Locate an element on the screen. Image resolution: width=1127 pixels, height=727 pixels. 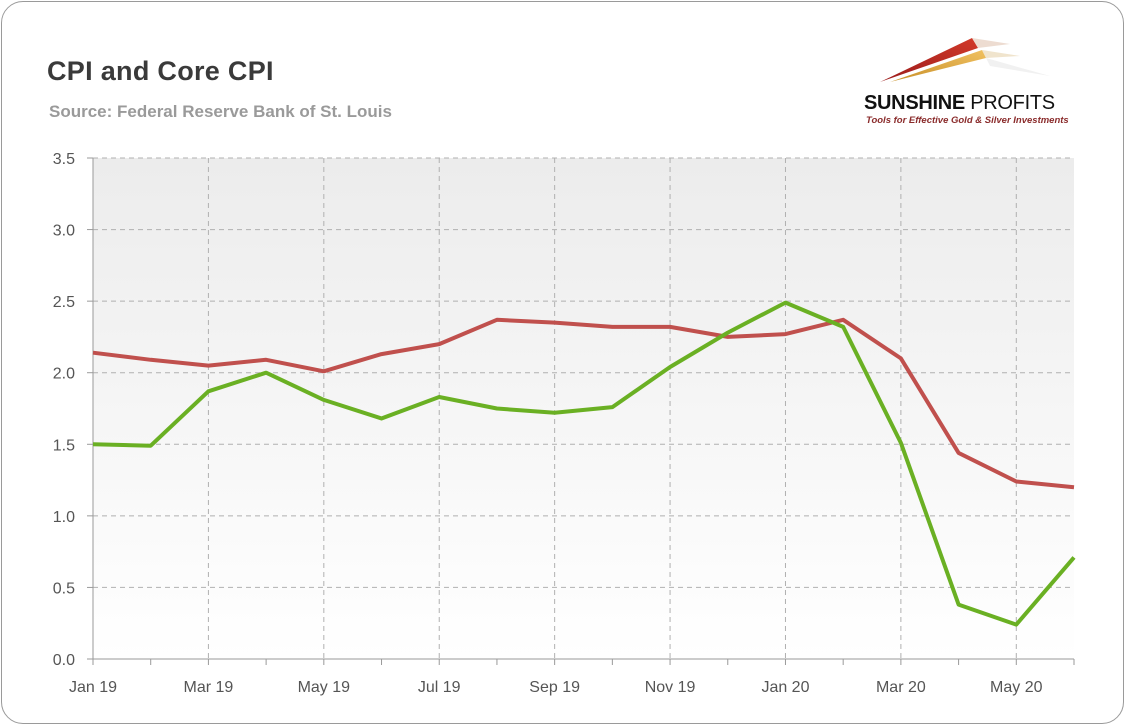
logo-name: SUNSHINE PROFITS is located at coordinates (959, 103).